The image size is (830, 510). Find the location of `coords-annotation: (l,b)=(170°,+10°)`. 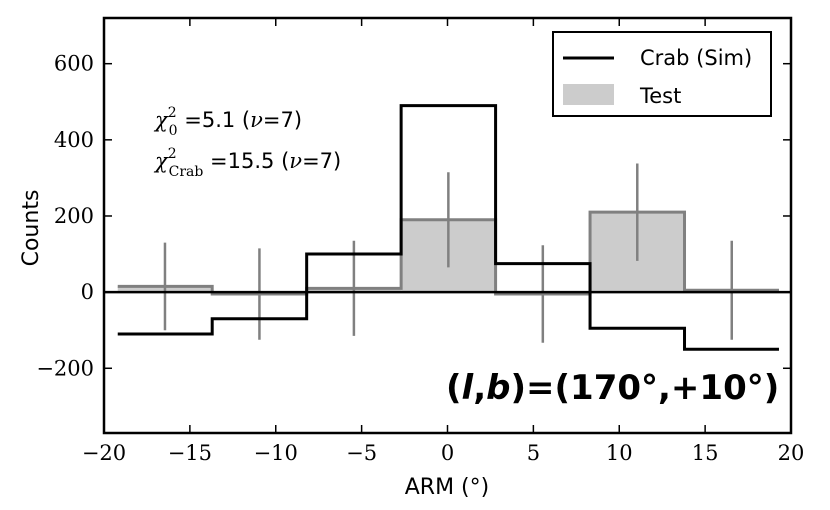

coords-annotation: (l,b)=(170°,+10°) is located at coordinates (612, 388).